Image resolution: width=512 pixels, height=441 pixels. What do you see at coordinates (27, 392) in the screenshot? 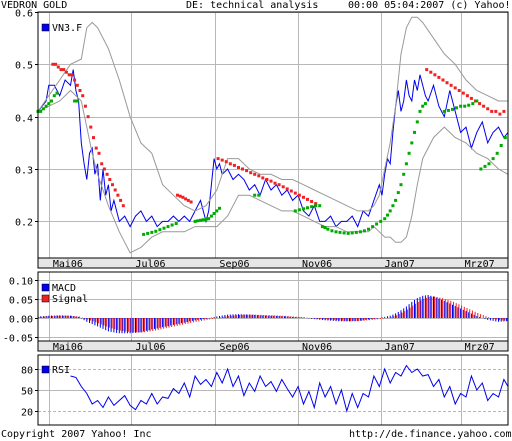
I see `rsi-ytick-label: 50` at bounding box center [27, 392].